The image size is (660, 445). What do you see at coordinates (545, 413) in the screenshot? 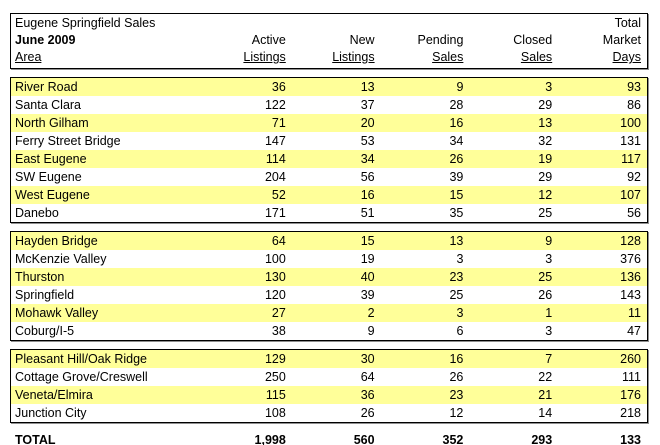
I see `value-cell: 14` at bounding box center [545, 413].